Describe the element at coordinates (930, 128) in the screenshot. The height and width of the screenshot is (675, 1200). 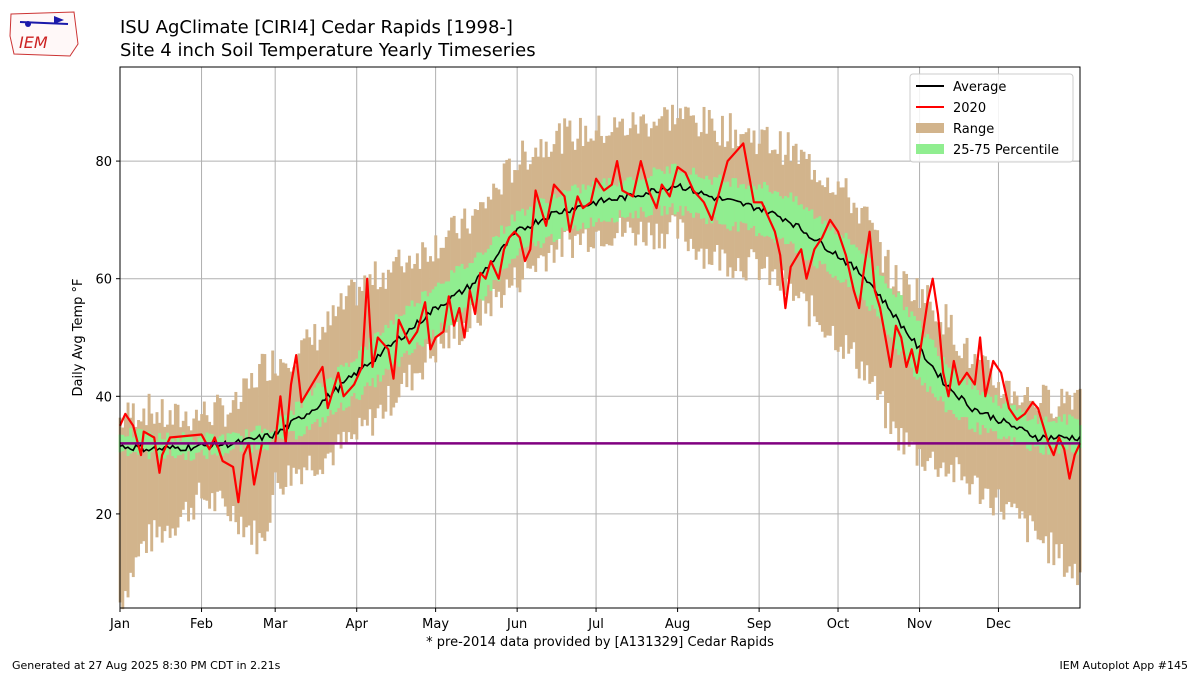
I see `legend-swatch-range` at that location.